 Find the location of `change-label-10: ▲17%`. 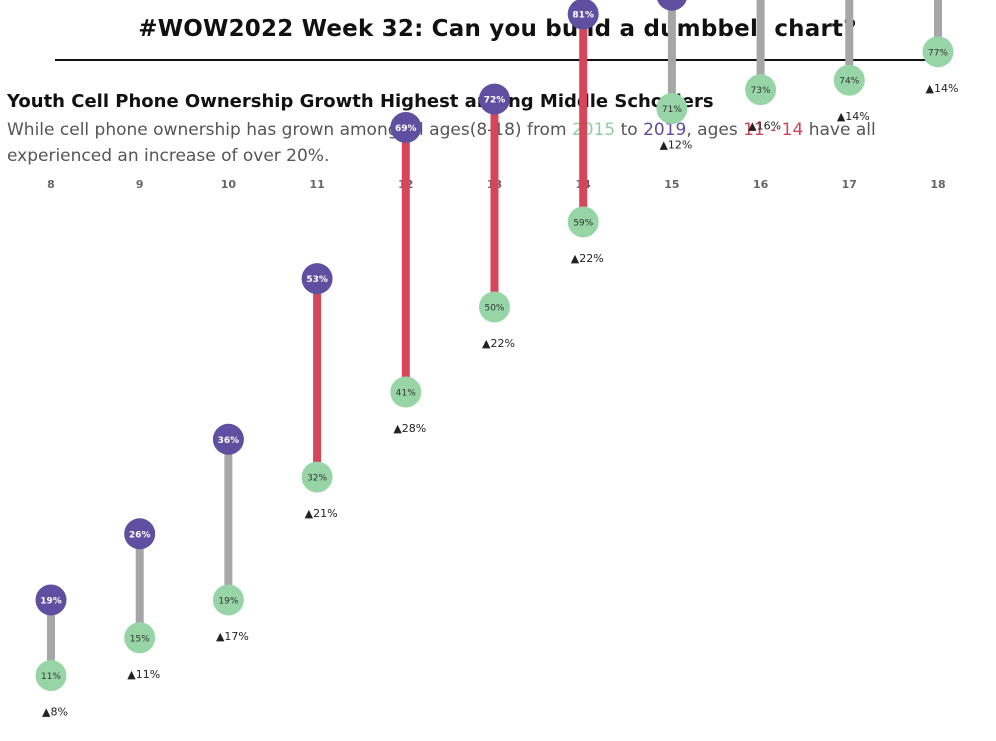

change-label-10: ▲17% is located at coordinates (232, 636).